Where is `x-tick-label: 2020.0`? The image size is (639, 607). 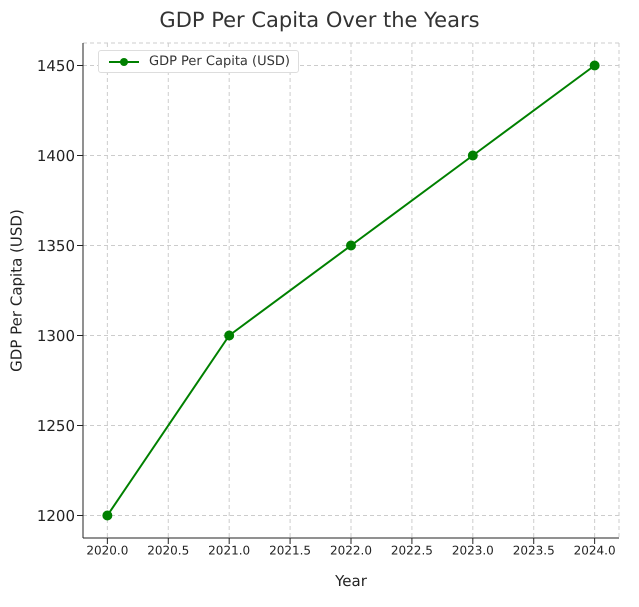
x-tick-label: 2020.0 is located at coordinates (107, 551).